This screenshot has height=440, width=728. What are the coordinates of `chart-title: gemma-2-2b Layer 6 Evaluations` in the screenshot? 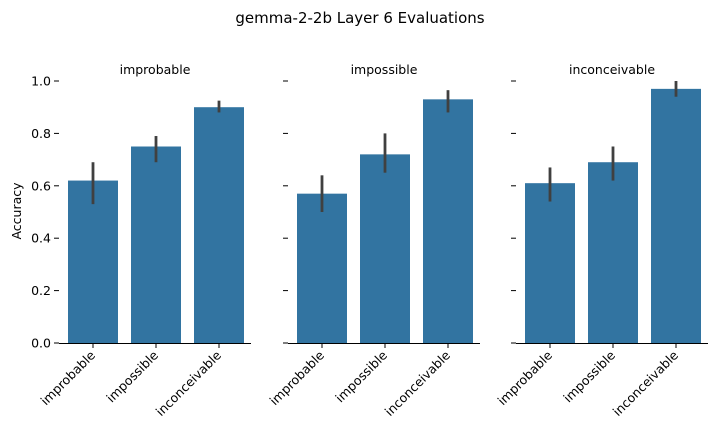 It's located at (359, 18).